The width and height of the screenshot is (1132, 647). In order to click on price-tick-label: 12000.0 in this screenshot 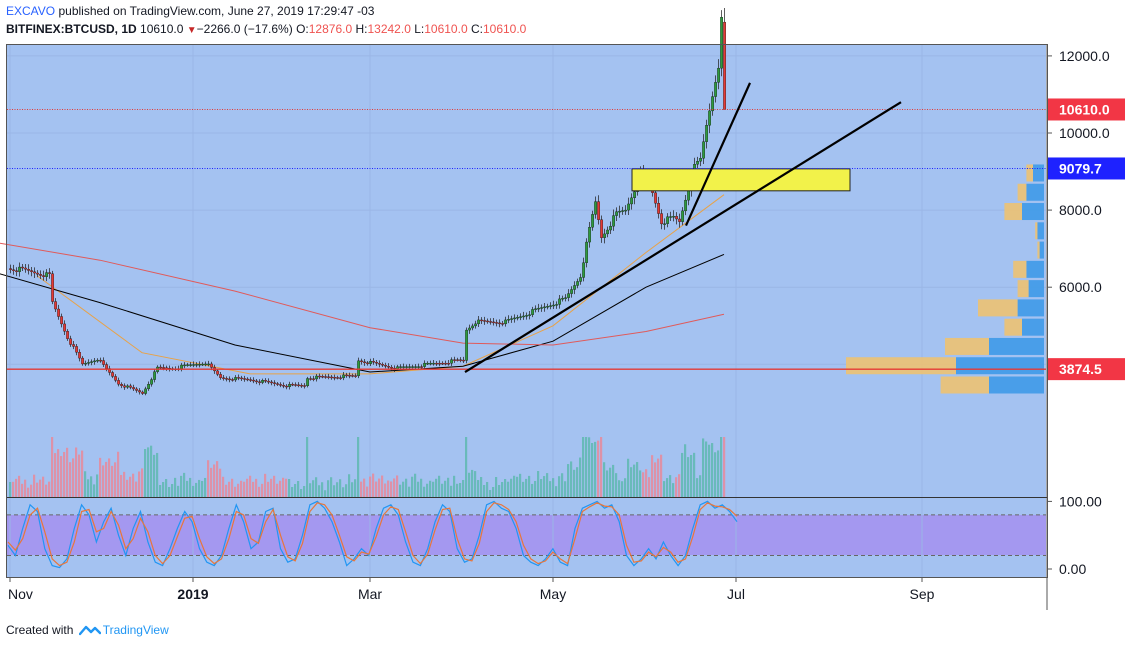, I will do `click(1084, 56)`.